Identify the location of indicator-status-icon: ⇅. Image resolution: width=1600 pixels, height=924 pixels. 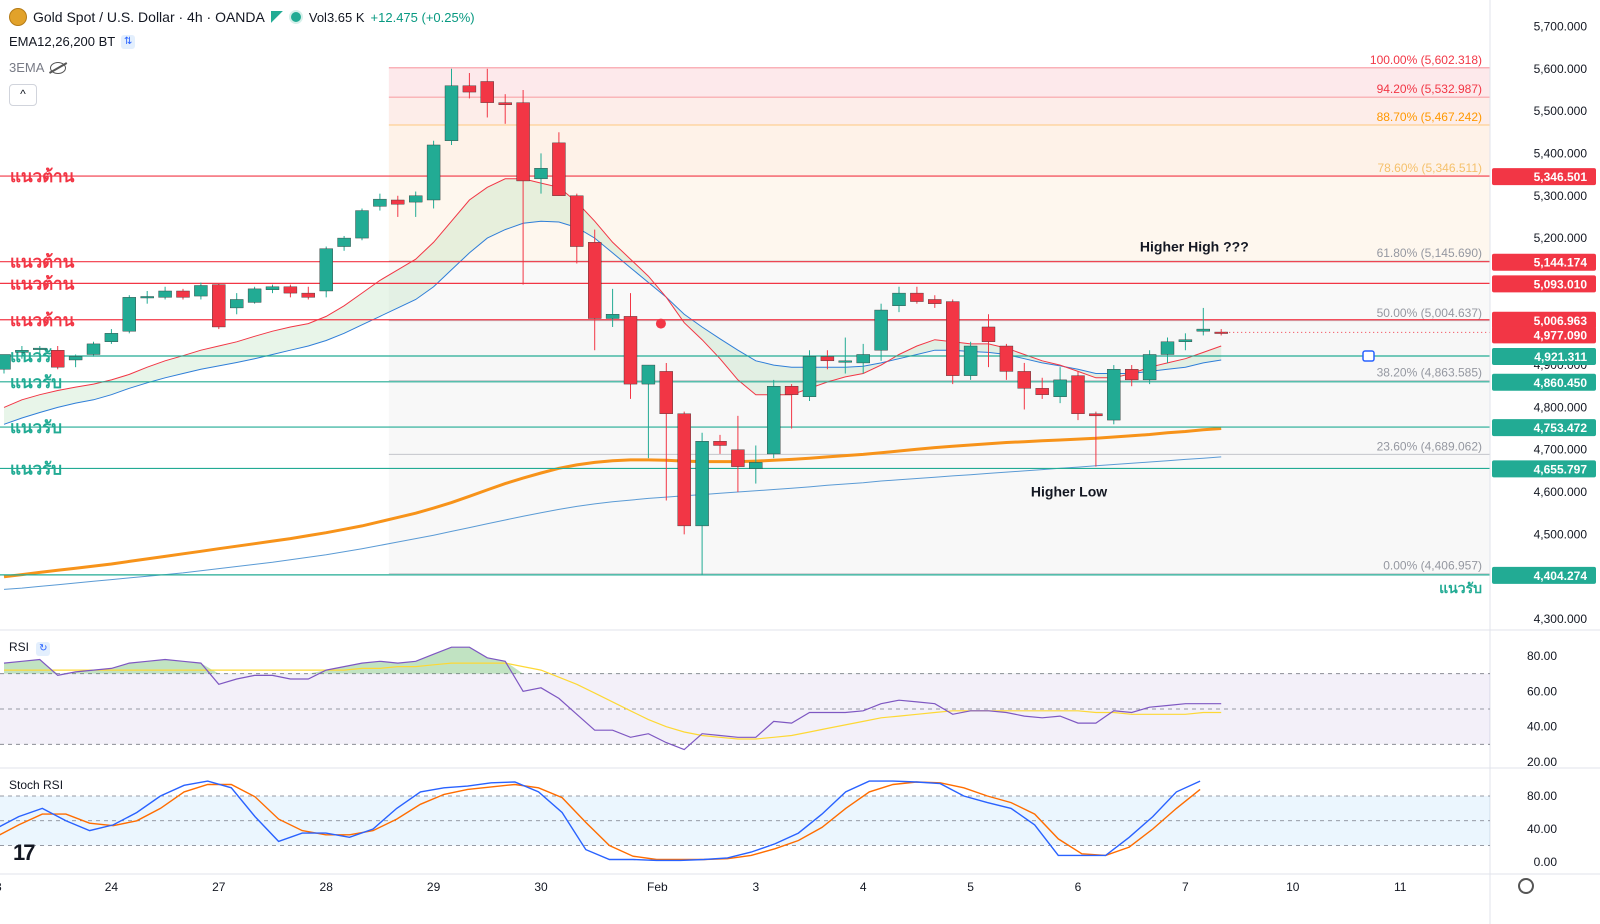
(128, 41).